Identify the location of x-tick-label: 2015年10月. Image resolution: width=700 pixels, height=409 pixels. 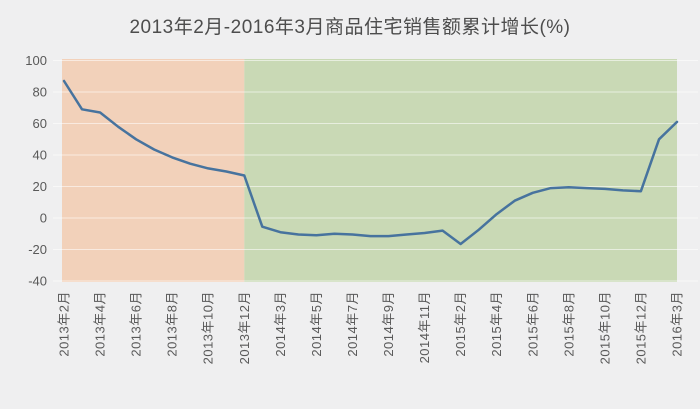
(604, 327).